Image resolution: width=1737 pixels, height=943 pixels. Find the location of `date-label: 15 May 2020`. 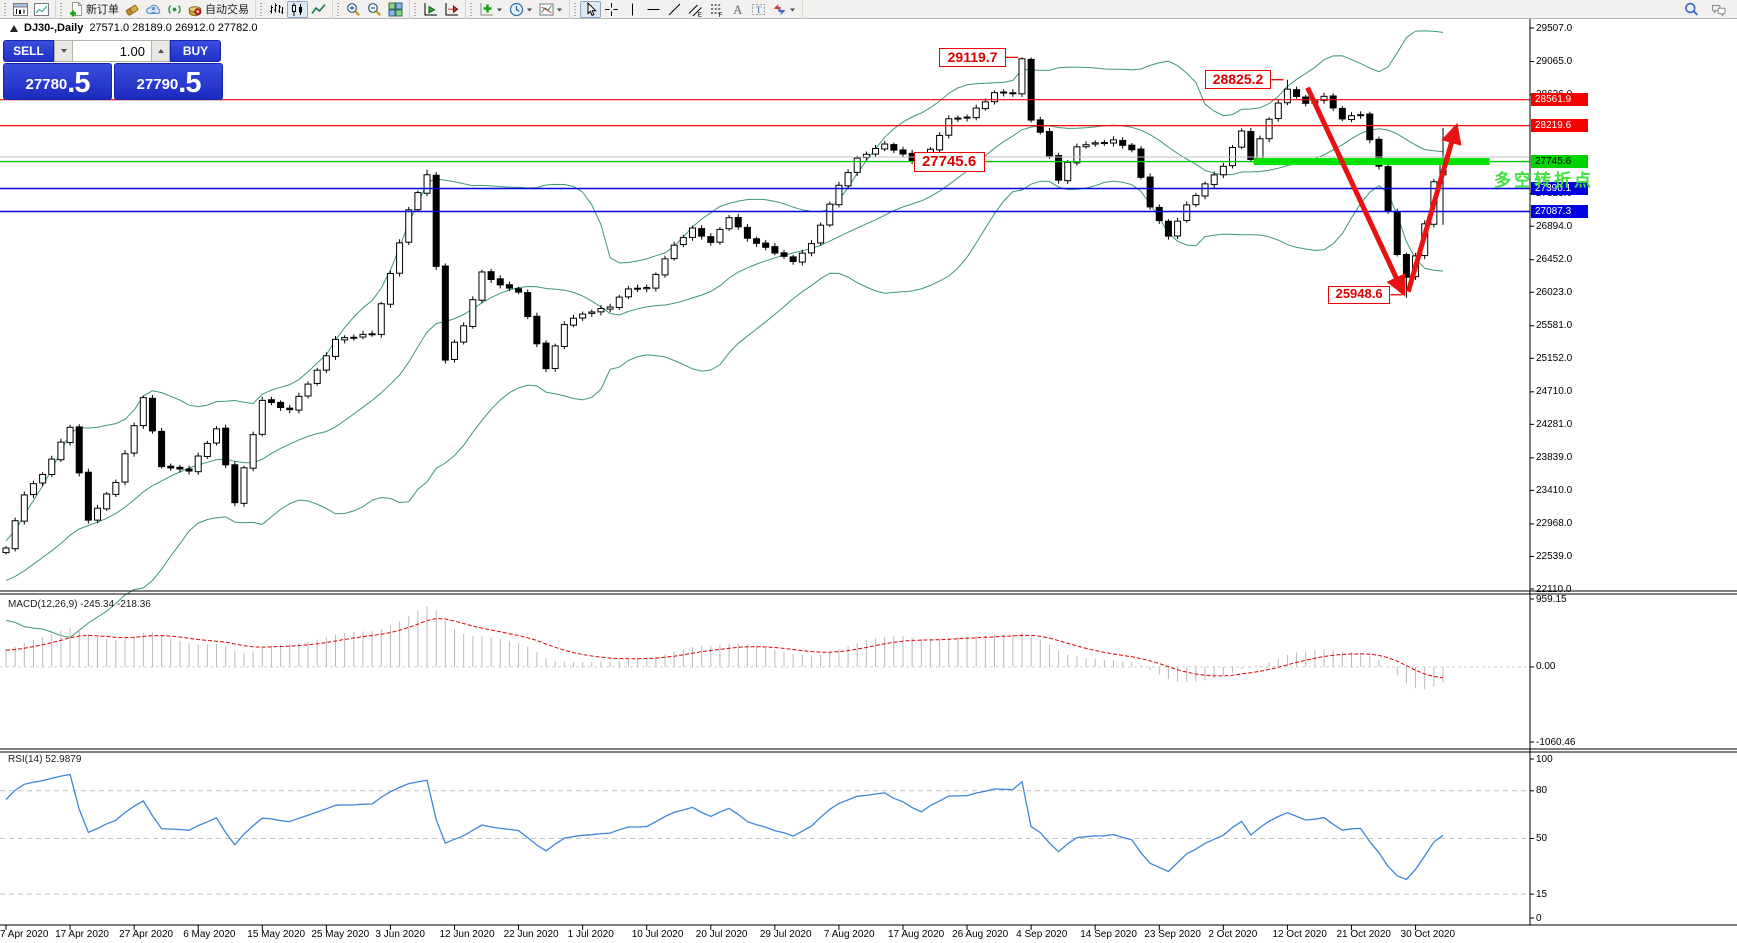

date-label: 15 May 2020 is located at coordinates (276, 934).